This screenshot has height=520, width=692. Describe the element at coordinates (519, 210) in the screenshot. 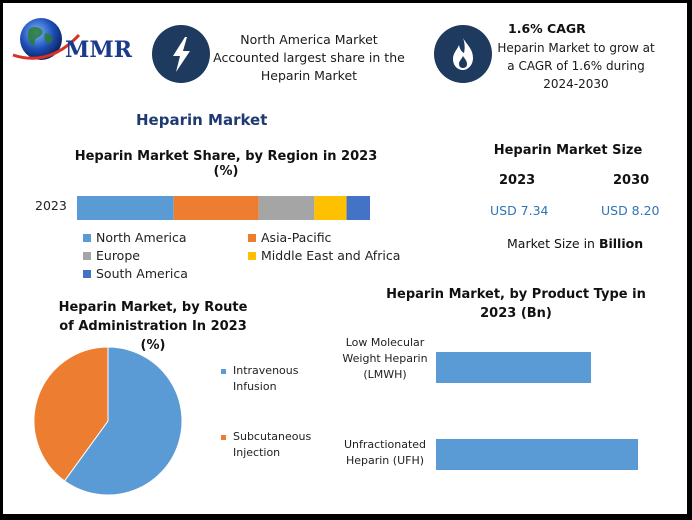

I see `market-size-value-2023: USD 7.34` at that location.